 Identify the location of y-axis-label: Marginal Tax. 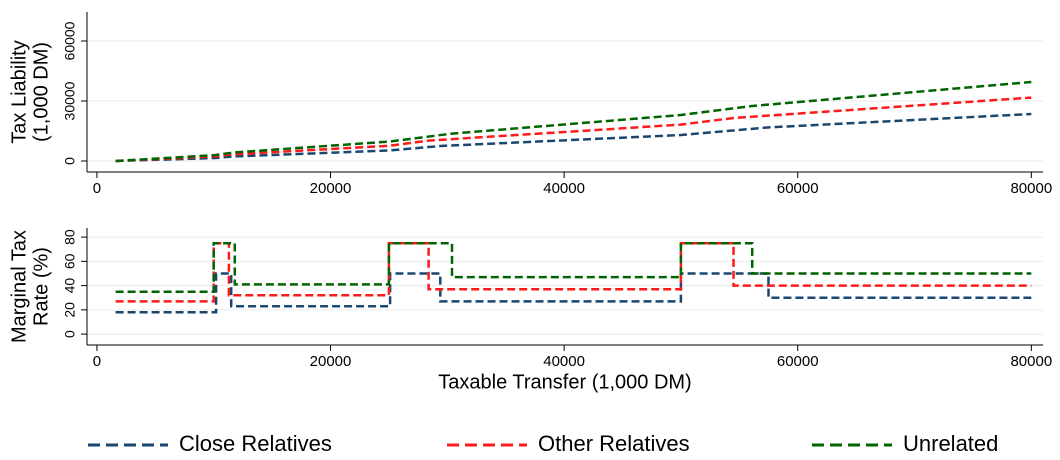
(19, 286).